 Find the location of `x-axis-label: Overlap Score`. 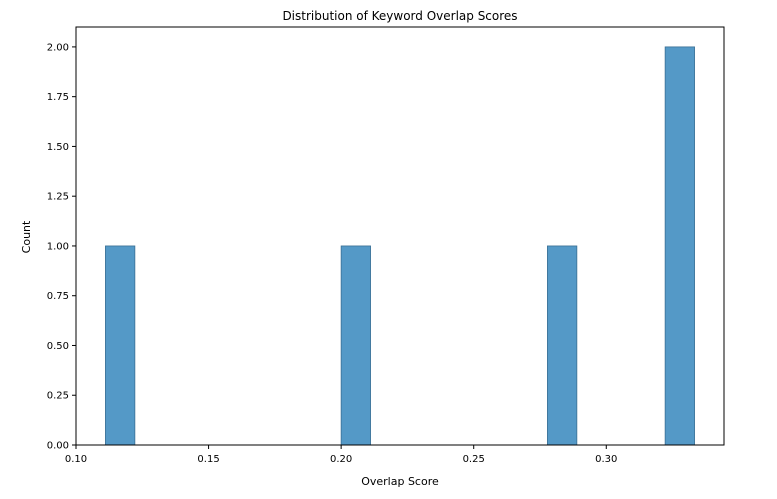

x-axis-label: Overlap Score is located at coordinates (400, 481).